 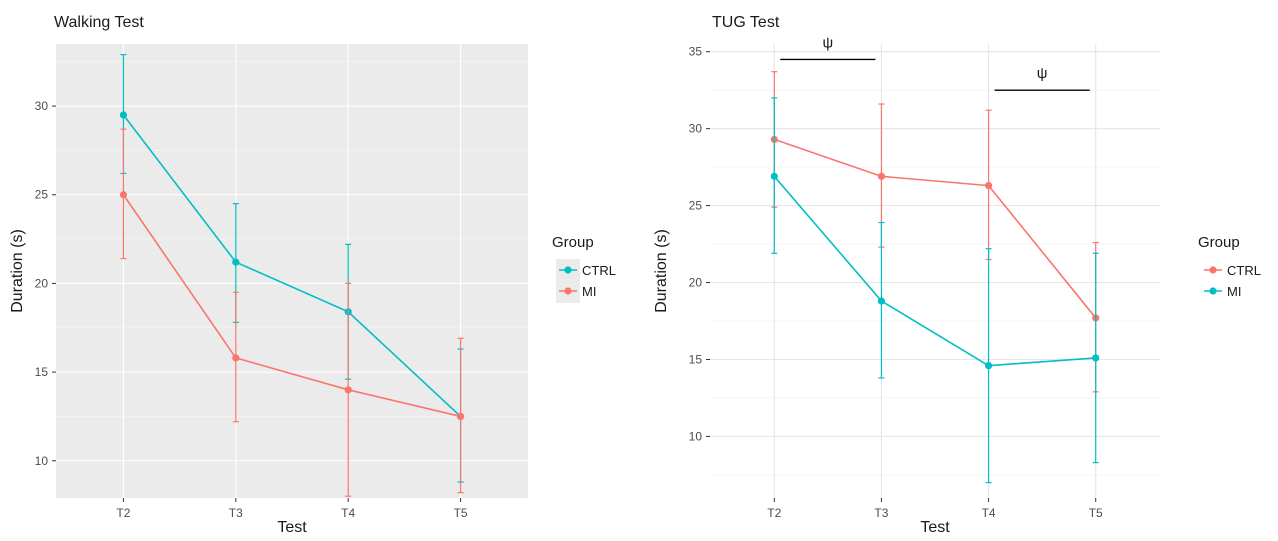 I want to click on chart-title: Walking Test, so click(x=99, y=22).